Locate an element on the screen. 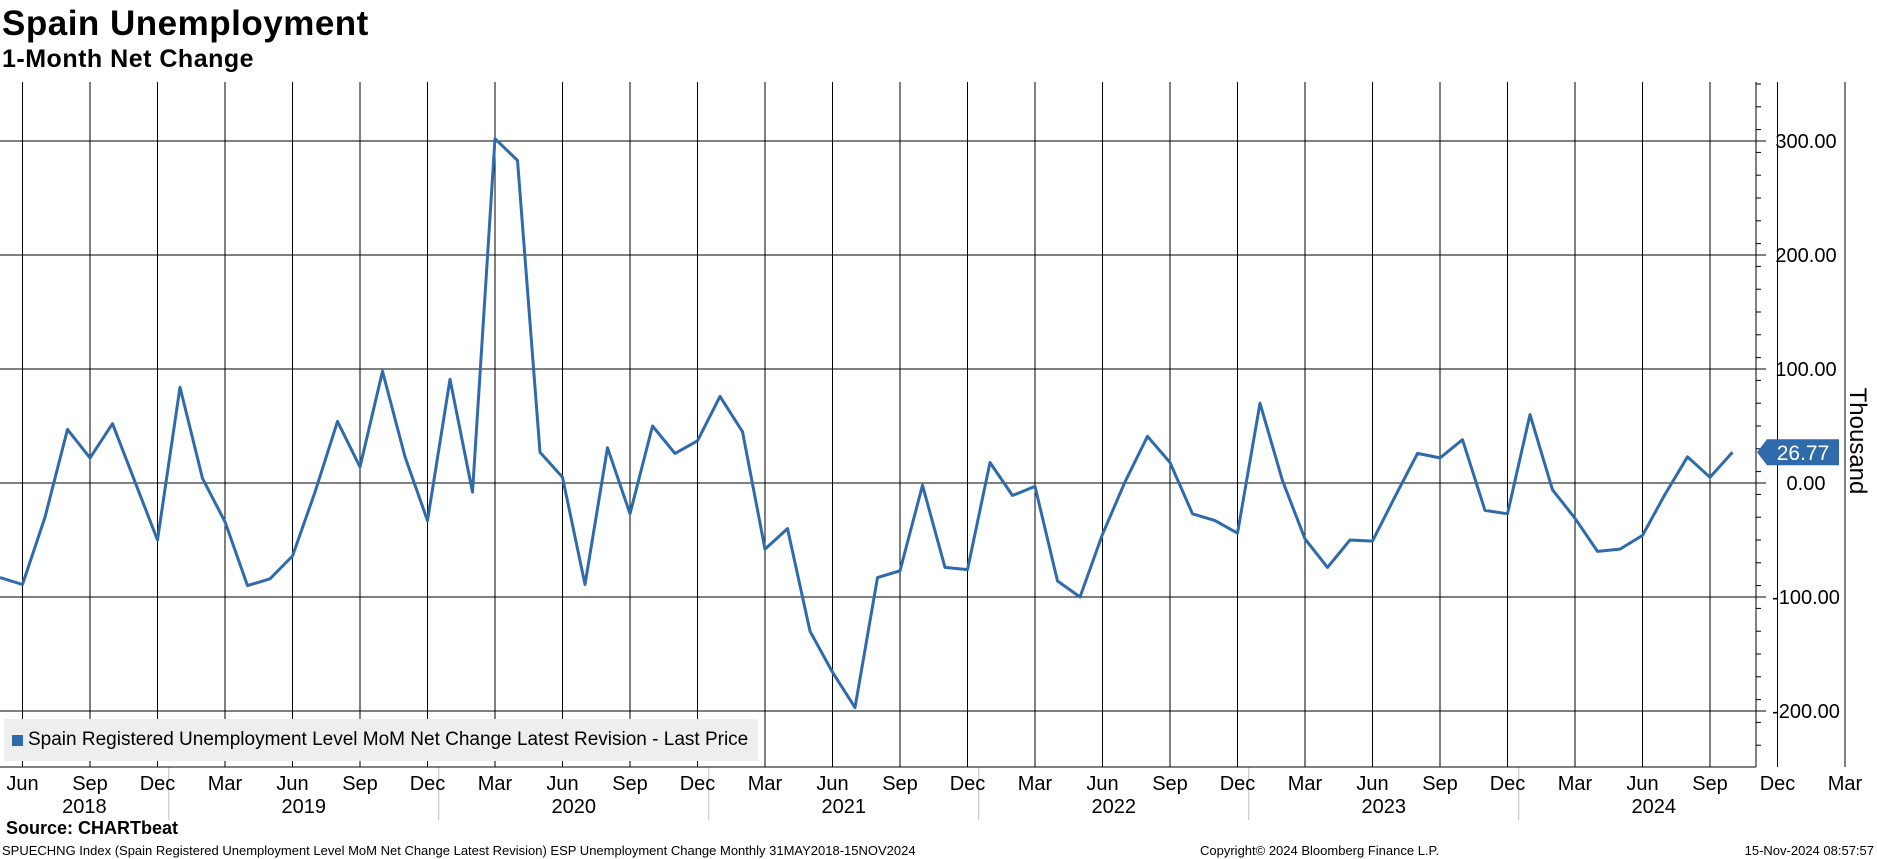 The width and height of the screenshot is (1877, 859). year-label: 2023 is located at coordinates (1384, 807).